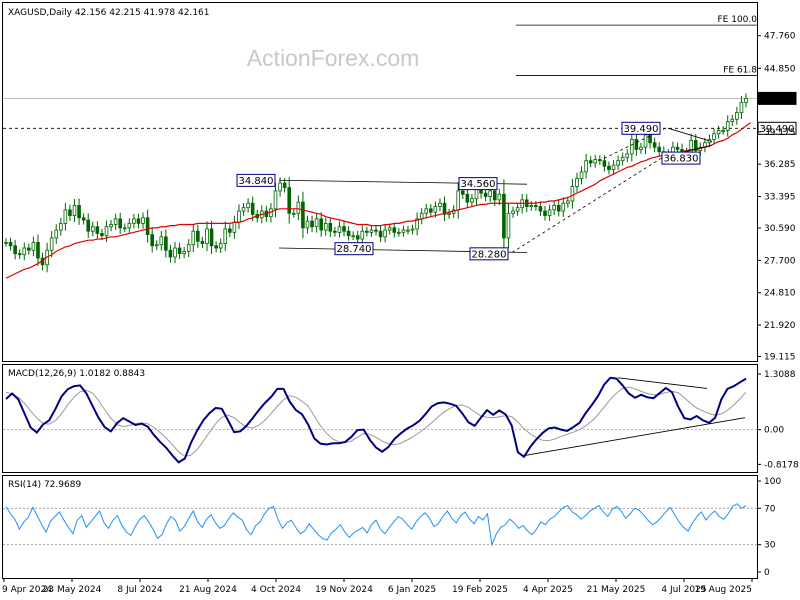 This screenshot has height=600, width=800. Describe the element at coordinates (125, 13) in the screenshot. I see `ohlc-high: 42.215` at that location.